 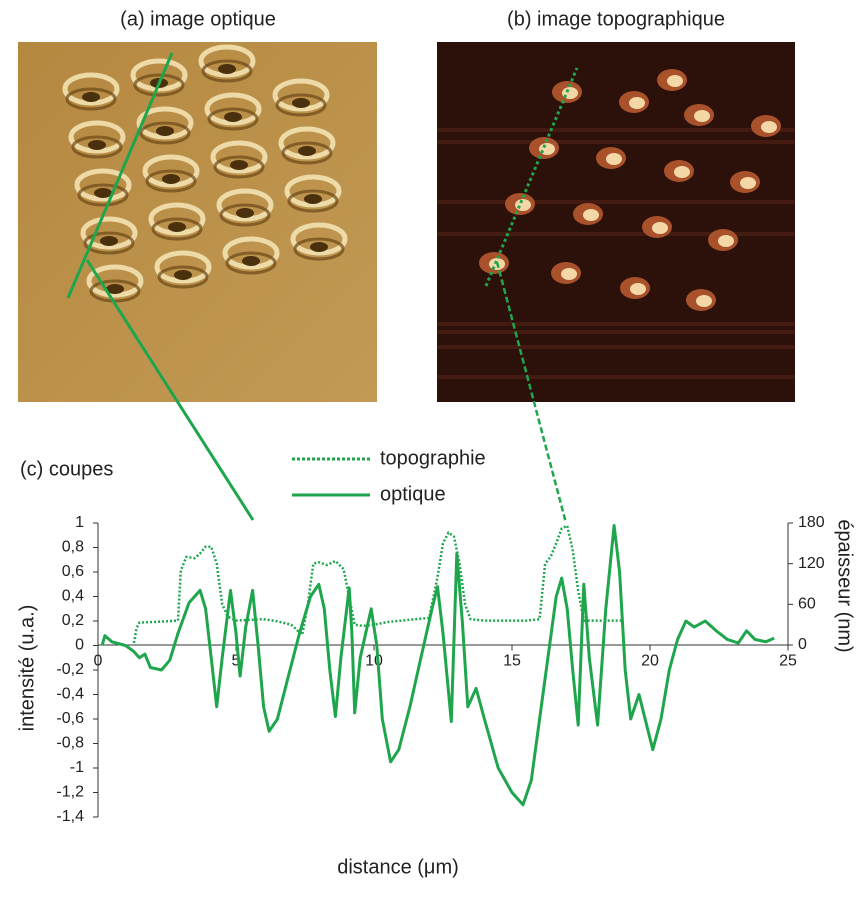 What do you see at coordinates (398, 867) in the screenshot?
I see `x-axis-label: distance (μm)` at bounding box center [398, 867].